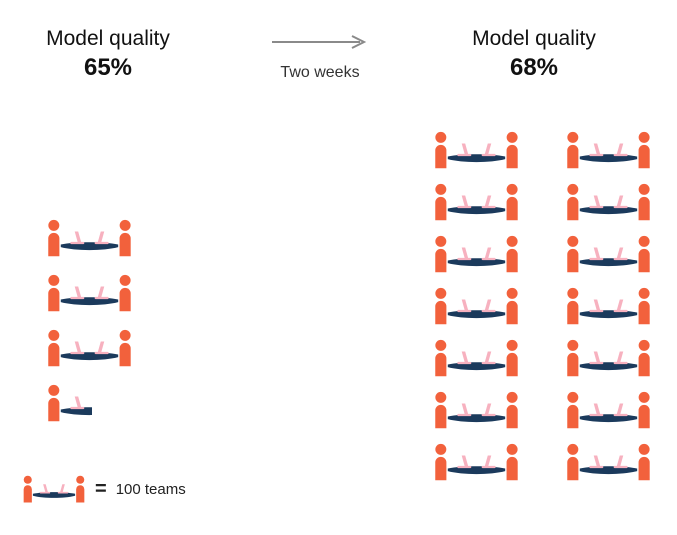 The image size is (677, 535). What do you see at coordinates (101, 488) in the screenshot?
I see `legend-equals-sign: =` at bounding box center [101, 488].